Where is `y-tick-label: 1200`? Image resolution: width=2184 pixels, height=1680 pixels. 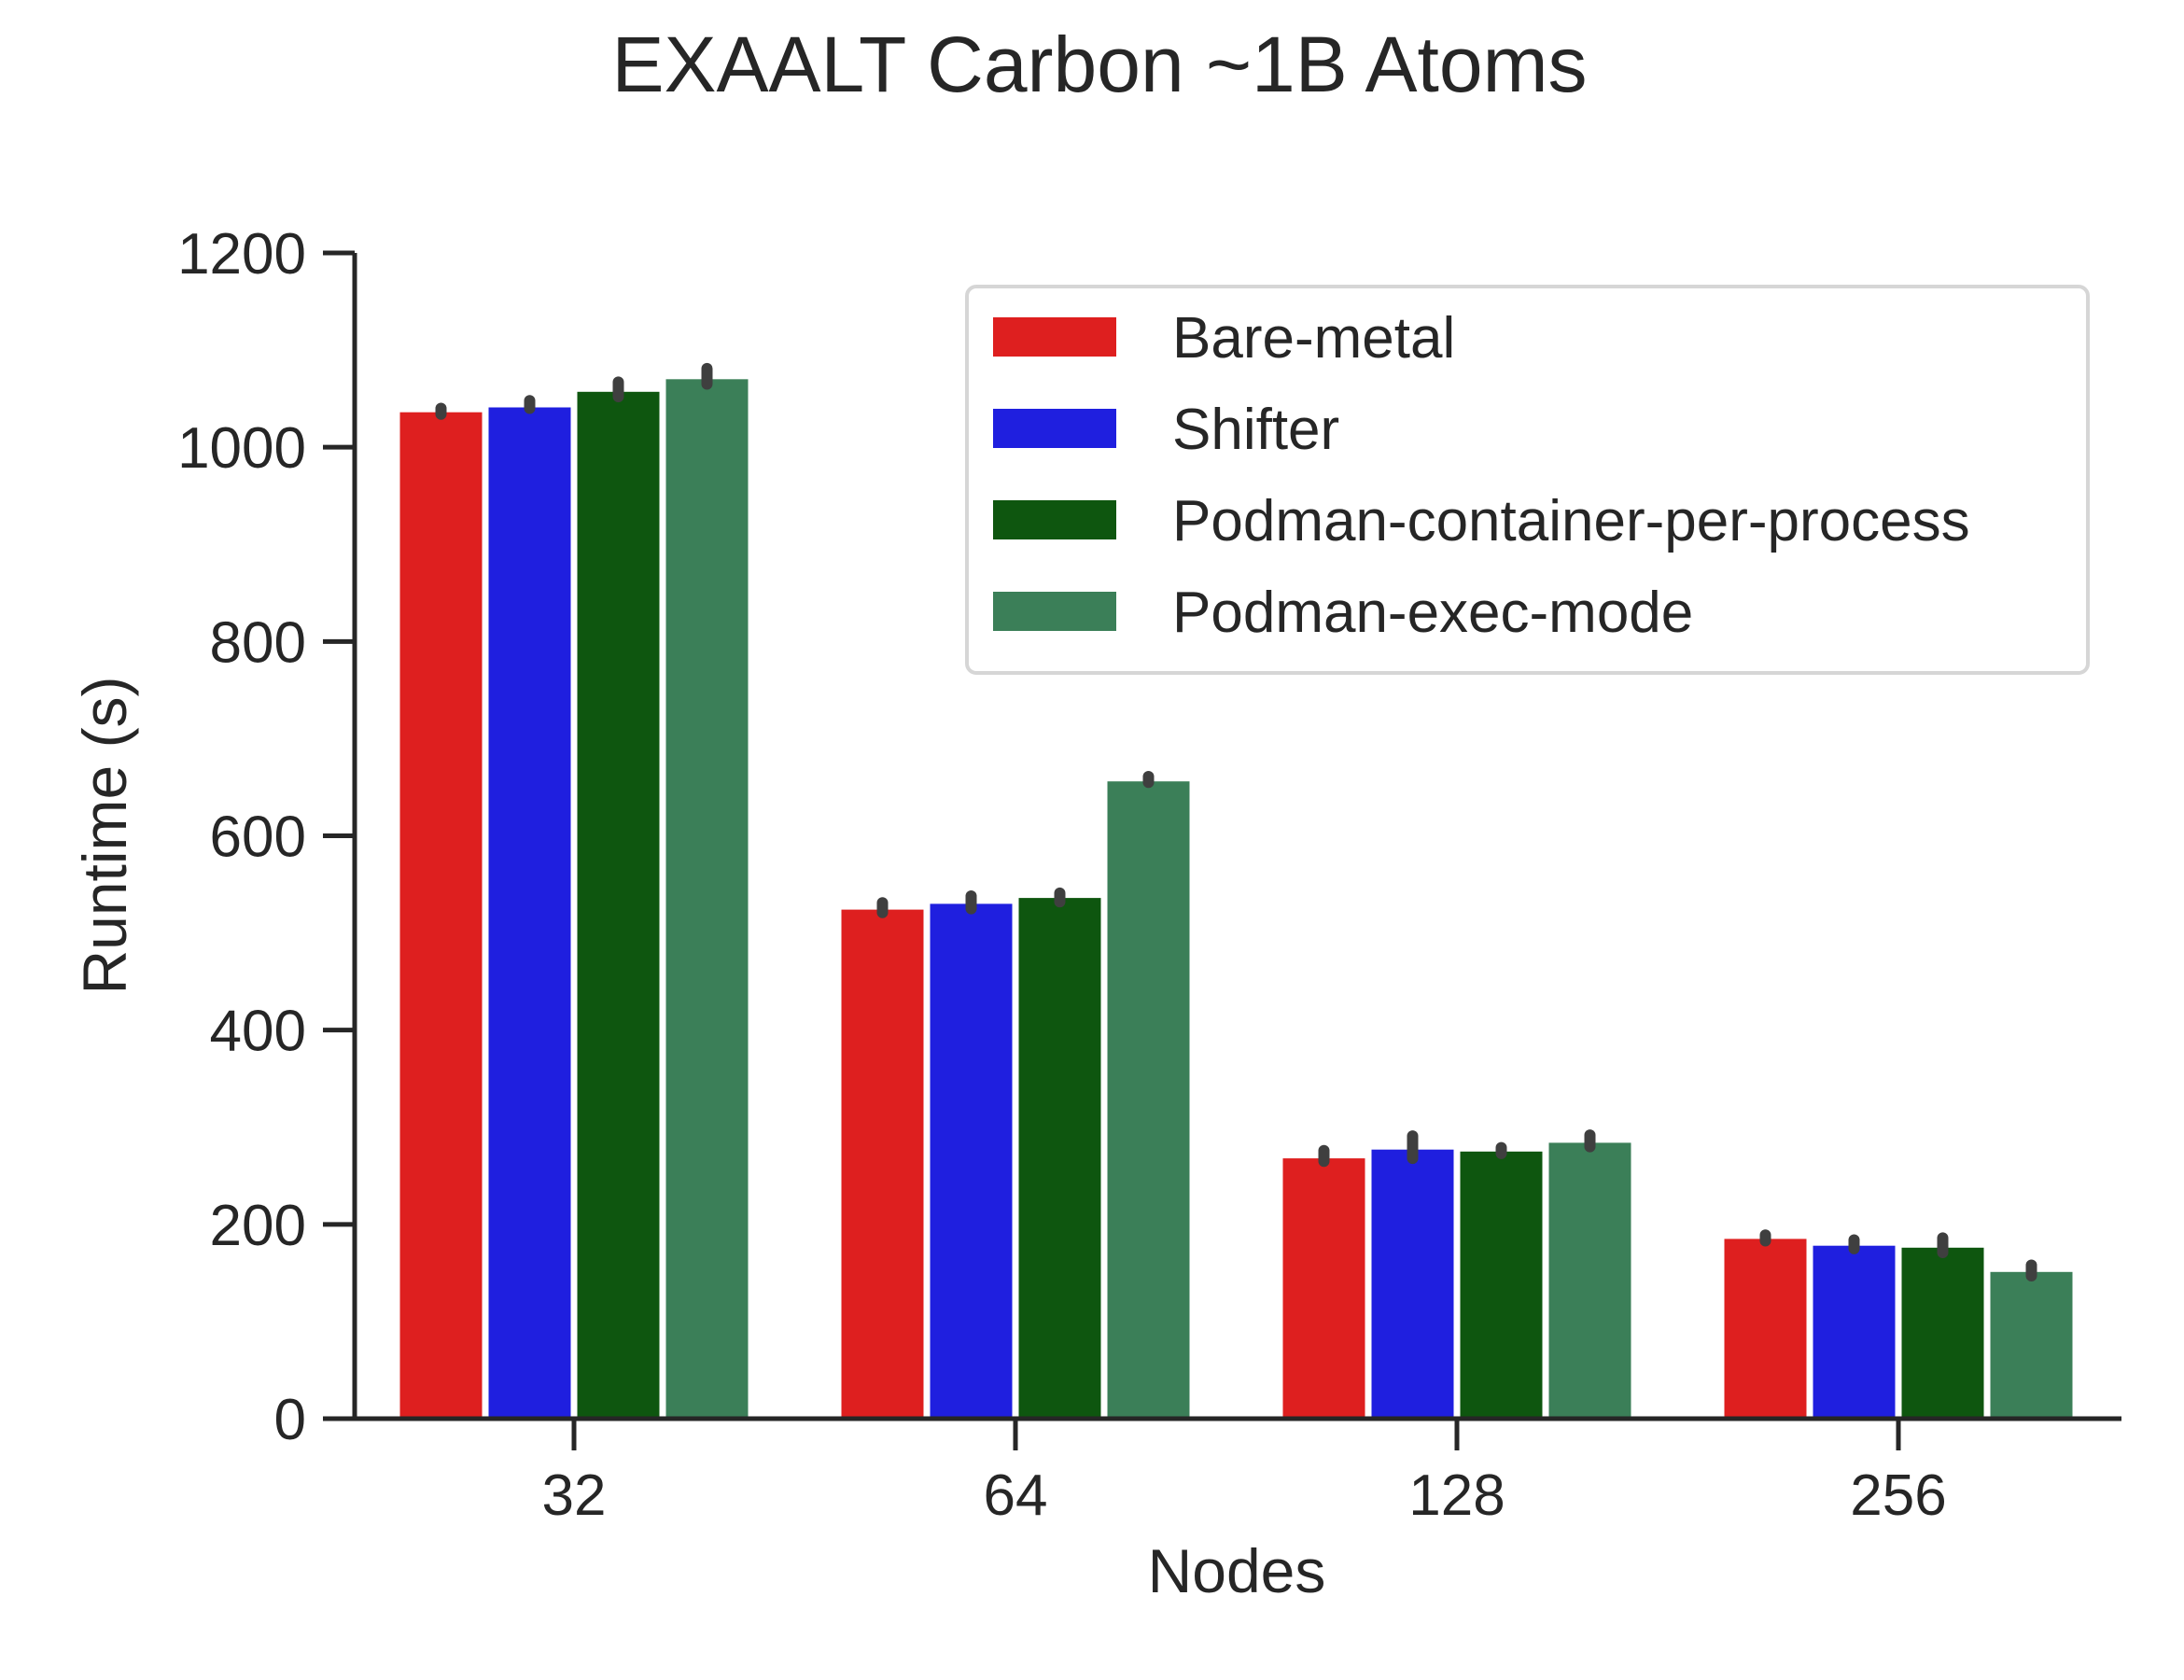
y-tick-label: 1200 is located at coordinates (241, 255).